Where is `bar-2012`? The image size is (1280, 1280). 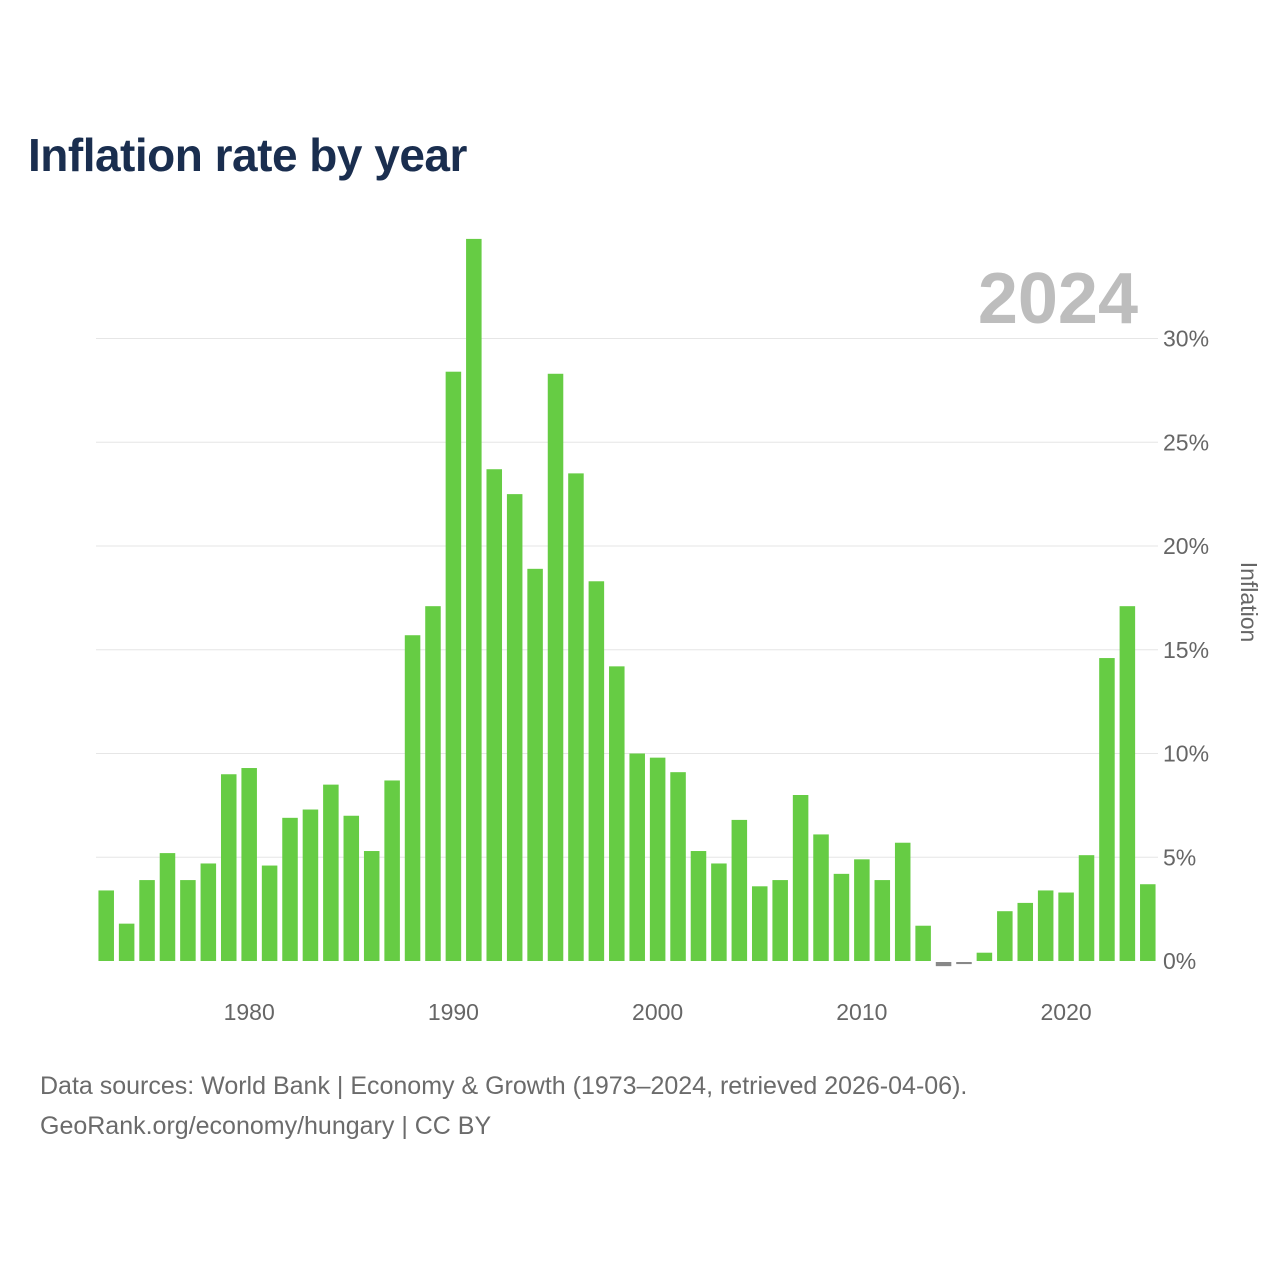
bar-2012 is located at coordinates (902, 901).